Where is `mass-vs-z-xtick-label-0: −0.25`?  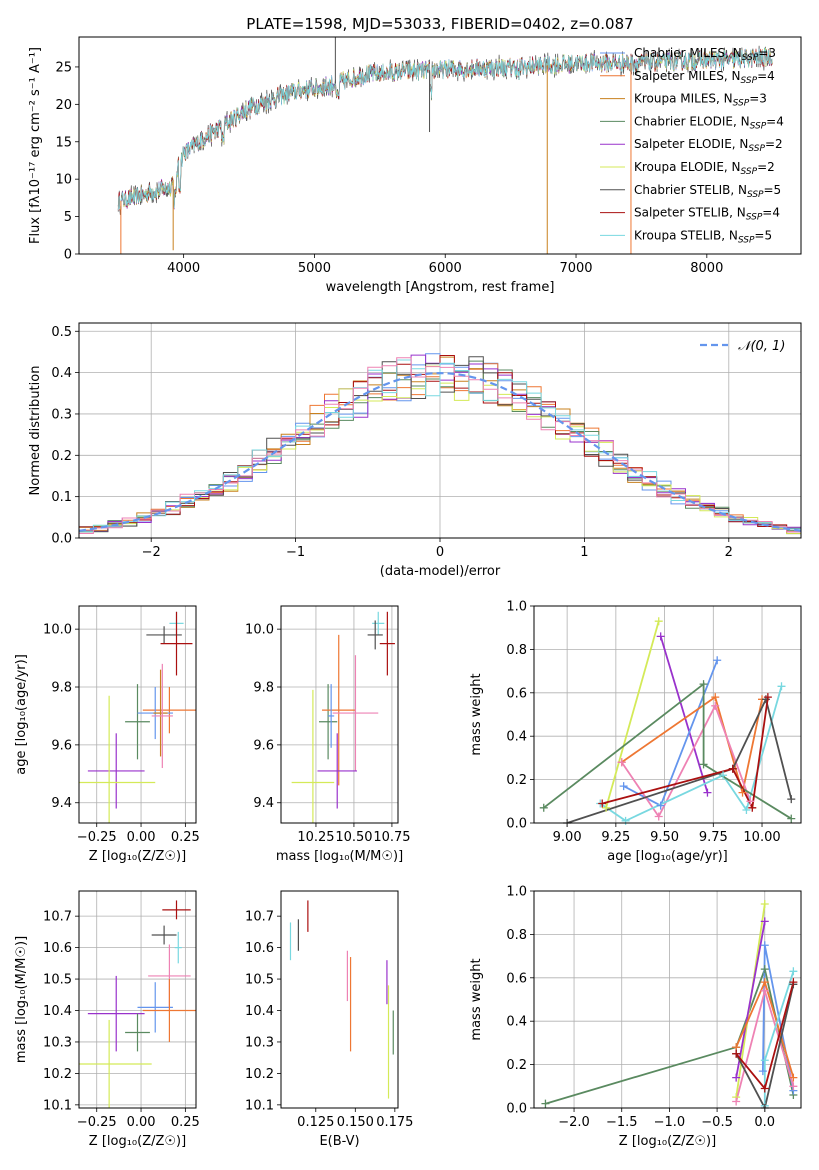
mass-vs-z-xtick-label-0: −0.25 is located at coordinates (97, 1122).